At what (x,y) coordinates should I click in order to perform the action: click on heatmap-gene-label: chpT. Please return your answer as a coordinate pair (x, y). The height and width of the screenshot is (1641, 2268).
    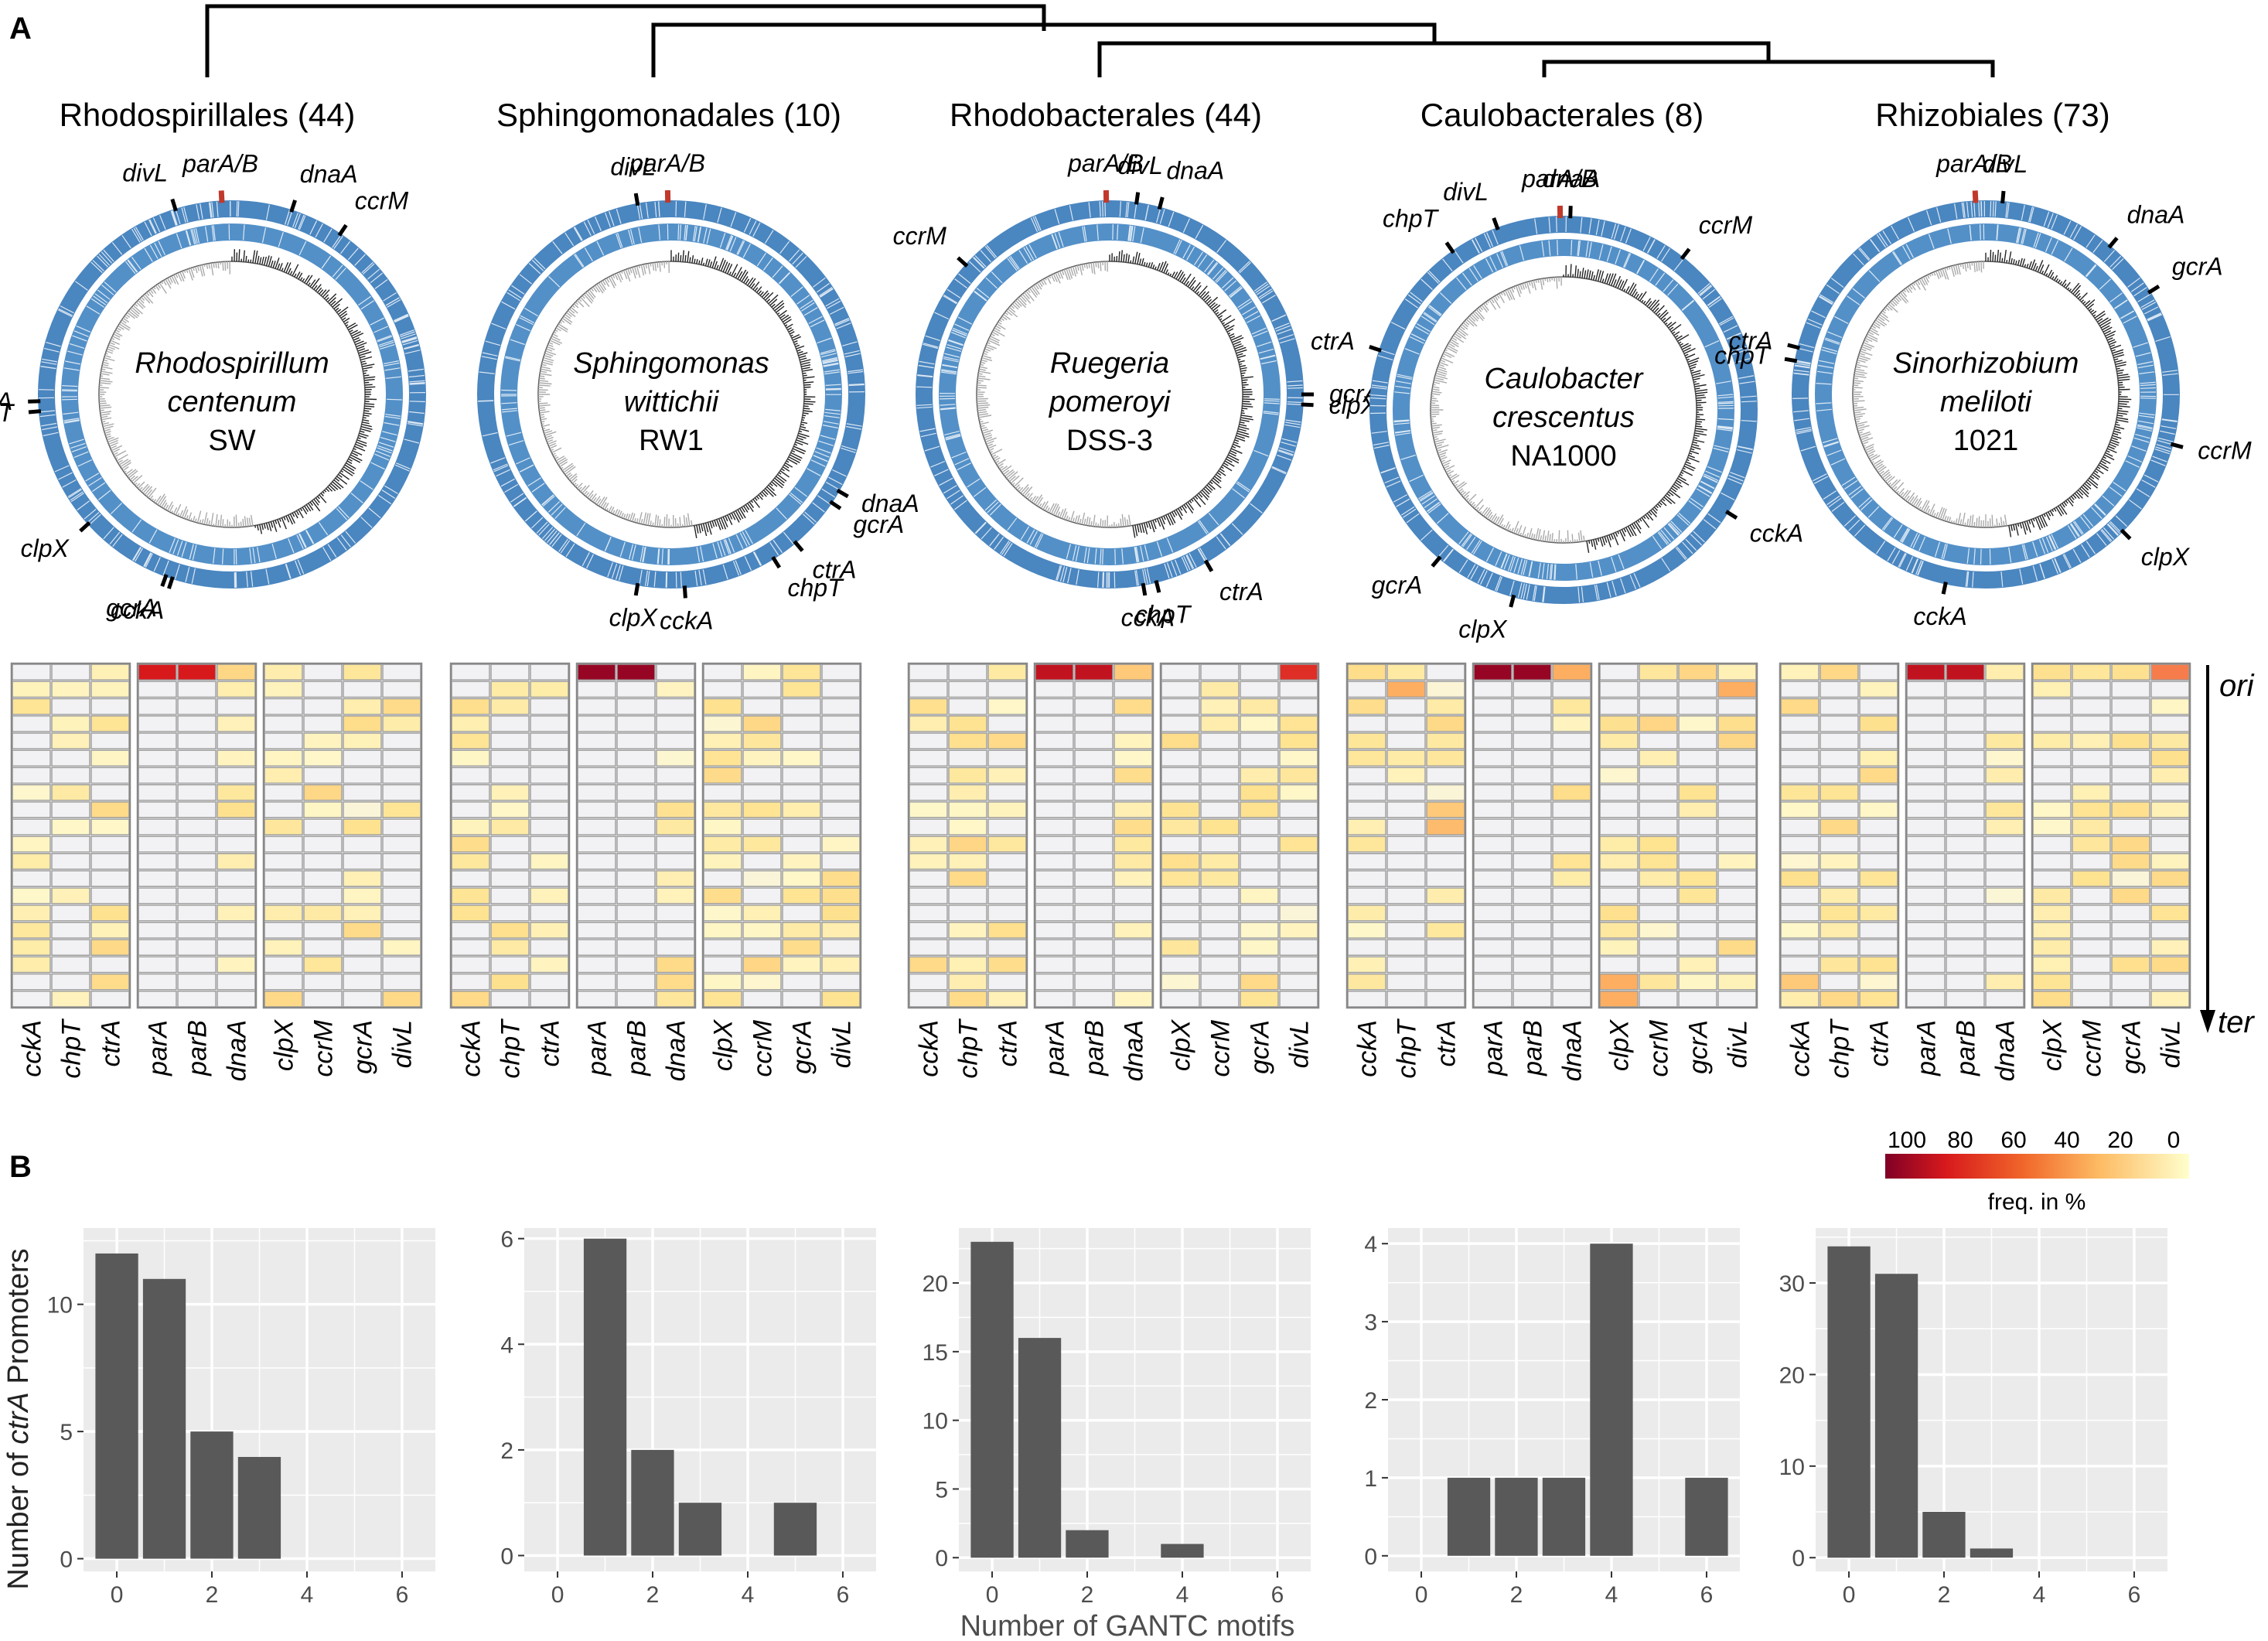
    Looking at the image, I should click on (969, 1048).